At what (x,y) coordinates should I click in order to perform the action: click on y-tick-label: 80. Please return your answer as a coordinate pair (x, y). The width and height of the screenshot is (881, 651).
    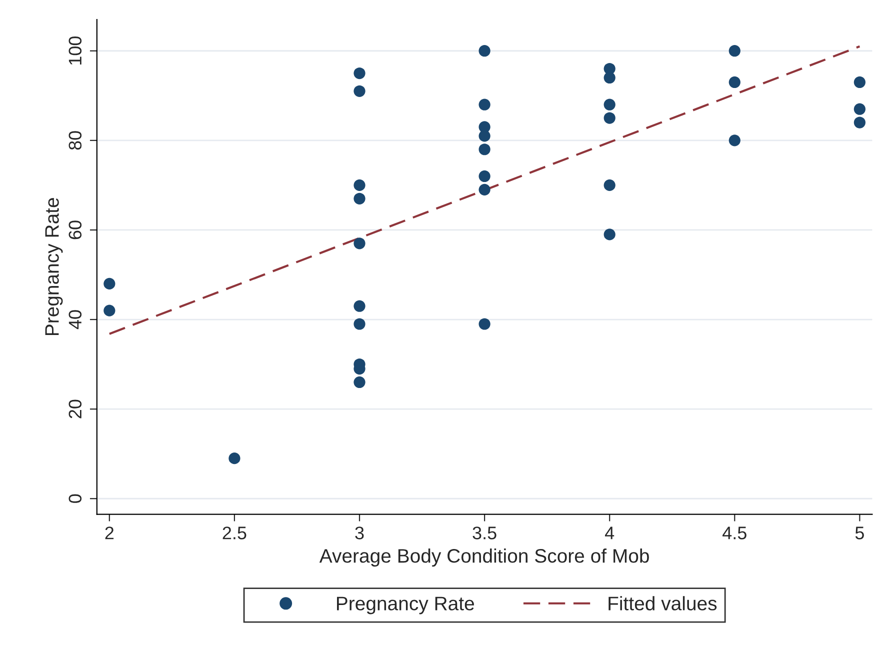
    Looking at the image, I should click on (75, 140).